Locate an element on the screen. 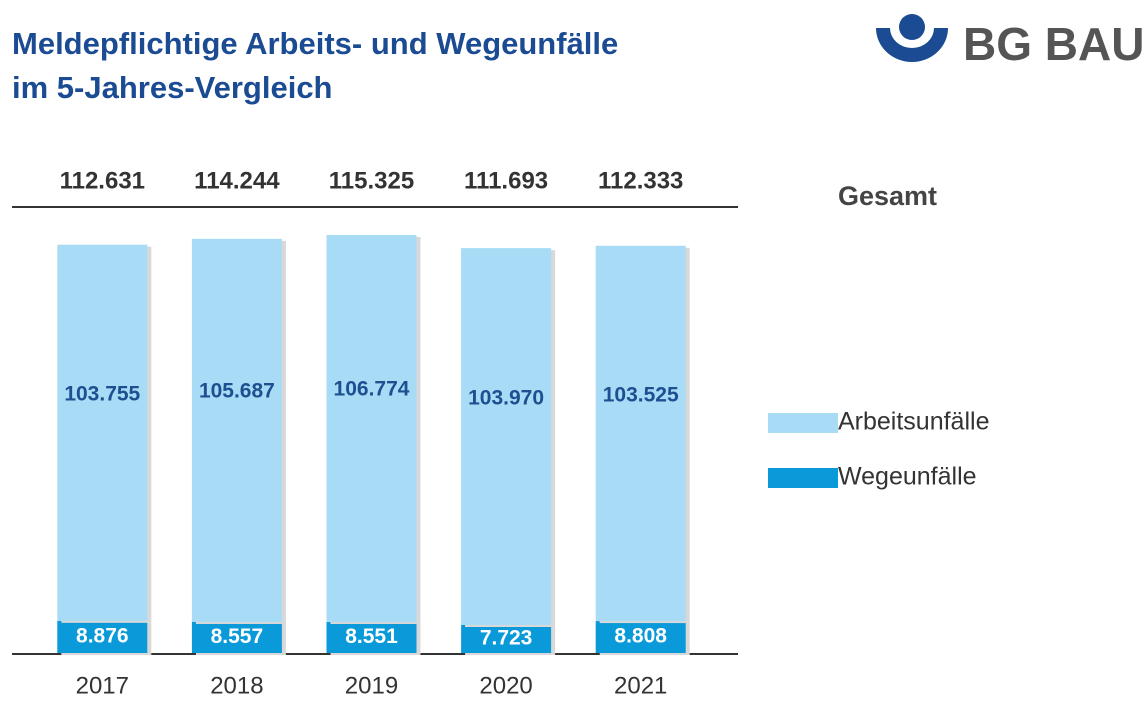  value-label: 105.687 is located at coordinates (237, 391).